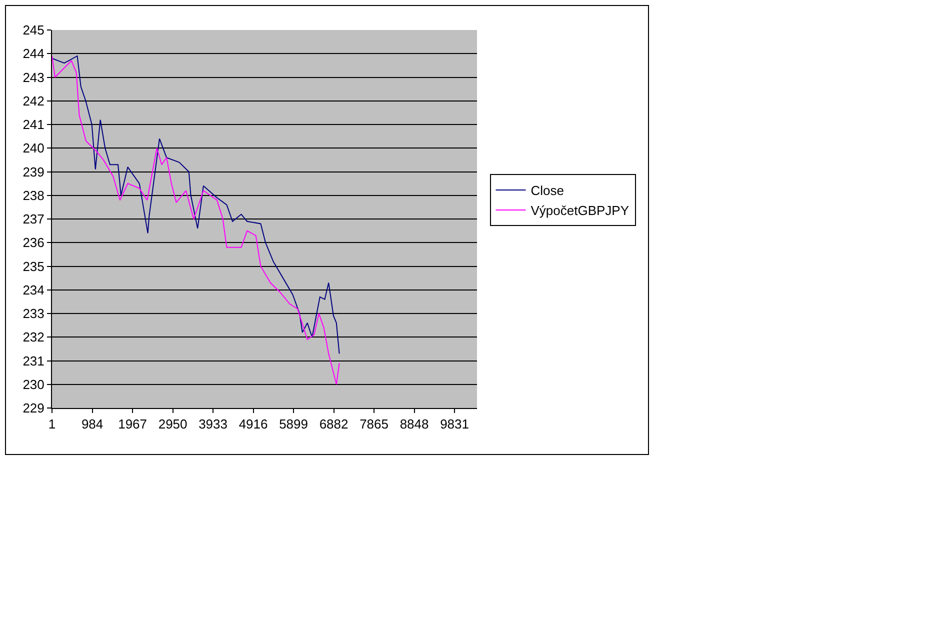 The width and height of the screenshot is (946, 618). What do you see at coordinates (33, 360) in the screenshot?
I see `y-tick-label: 231` at bounding box center [33, 360].